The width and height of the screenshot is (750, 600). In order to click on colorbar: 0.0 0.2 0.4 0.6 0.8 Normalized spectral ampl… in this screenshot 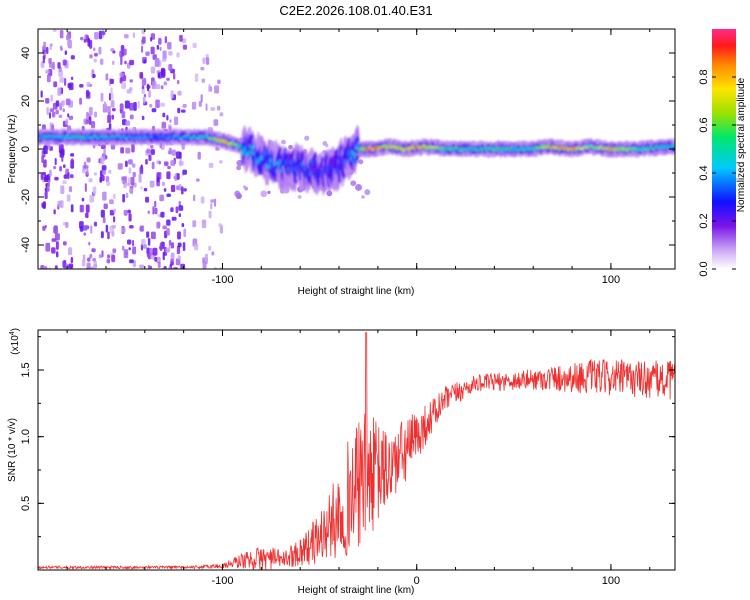, I will do `click(722, 153)`.